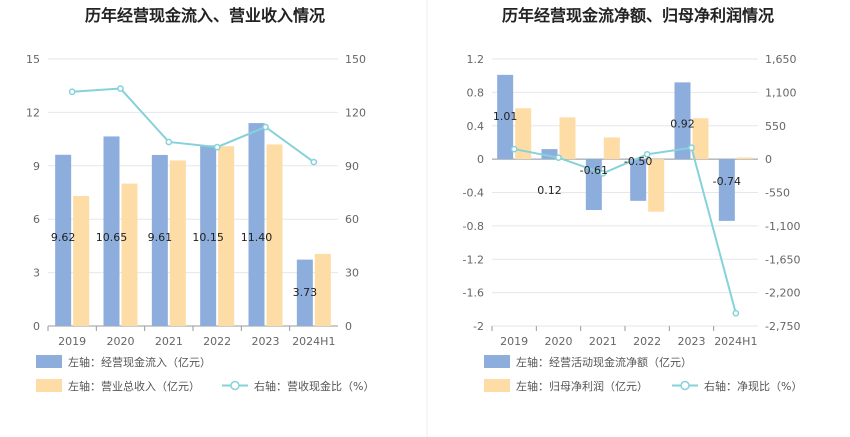 The width and height of the screenshot is (850, 437). I want to click on left-tick-label: -0.4, so click(473, 193).